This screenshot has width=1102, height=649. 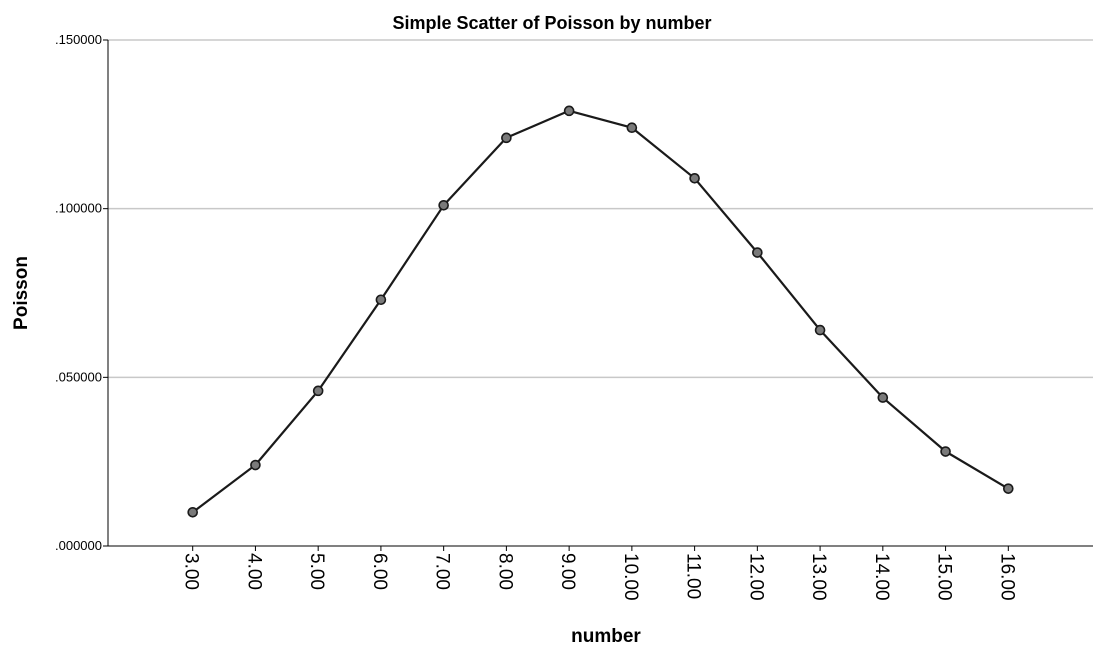 What do you see at coordinates (944, 577) in the screenshot?
I see `x-tick-label: 15.00` at bounding box center [944, 577].